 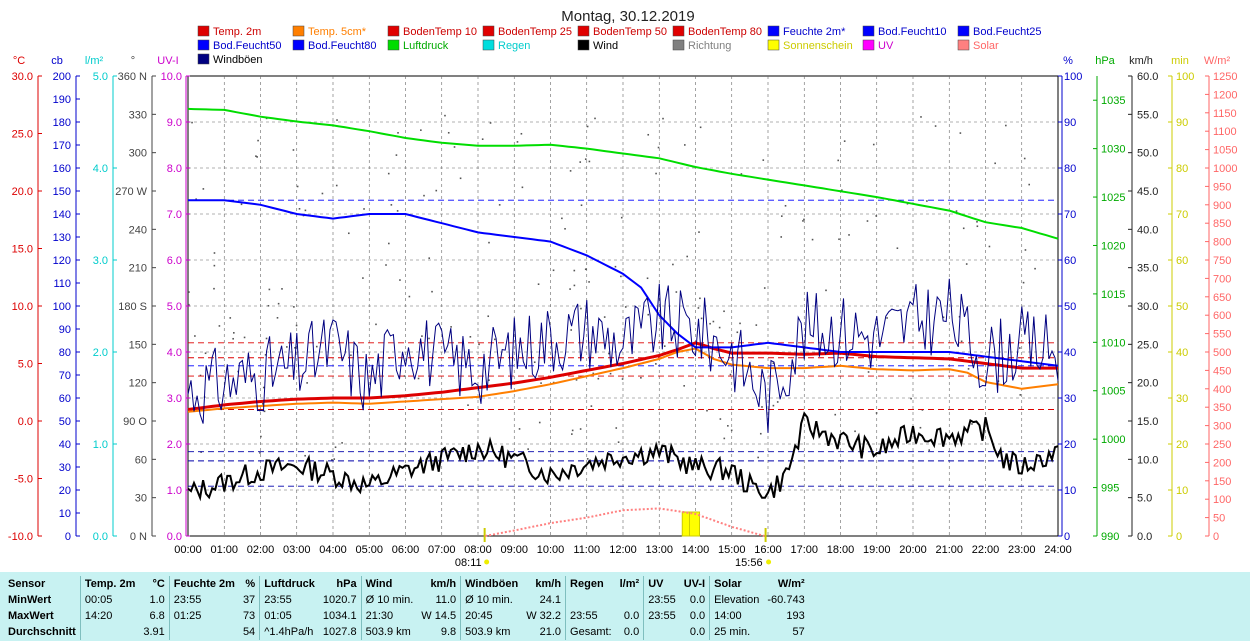 I want to click on y-tick-label: 3.0, so click(x=100, y=261).